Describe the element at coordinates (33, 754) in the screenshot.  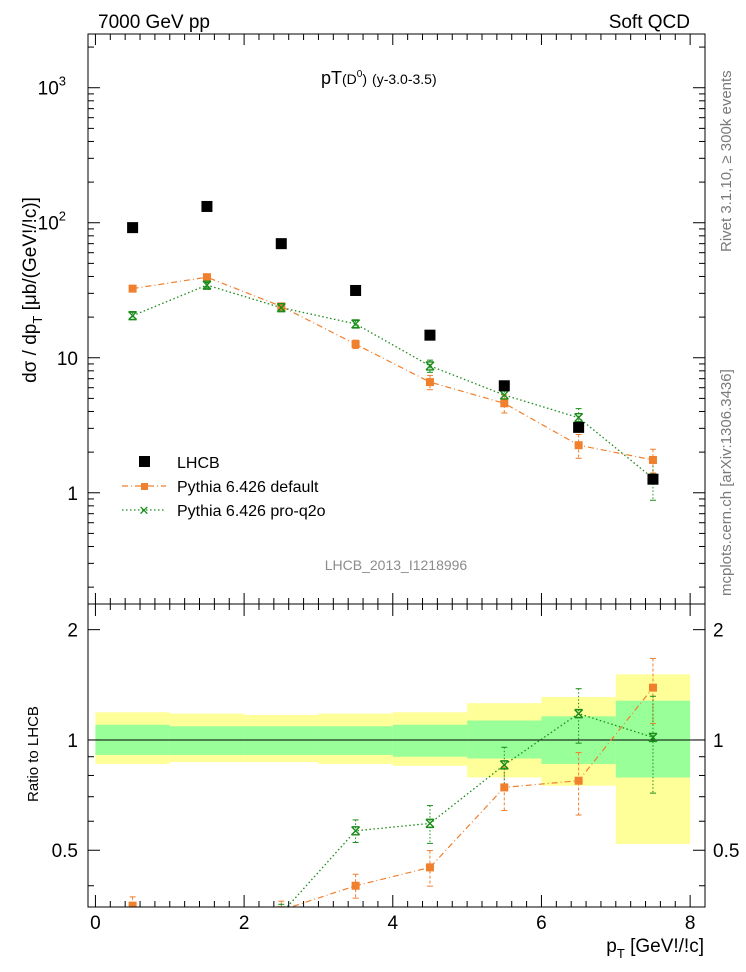
I see `ratio-y-axis-label: Ratio to LHCB` at that location.